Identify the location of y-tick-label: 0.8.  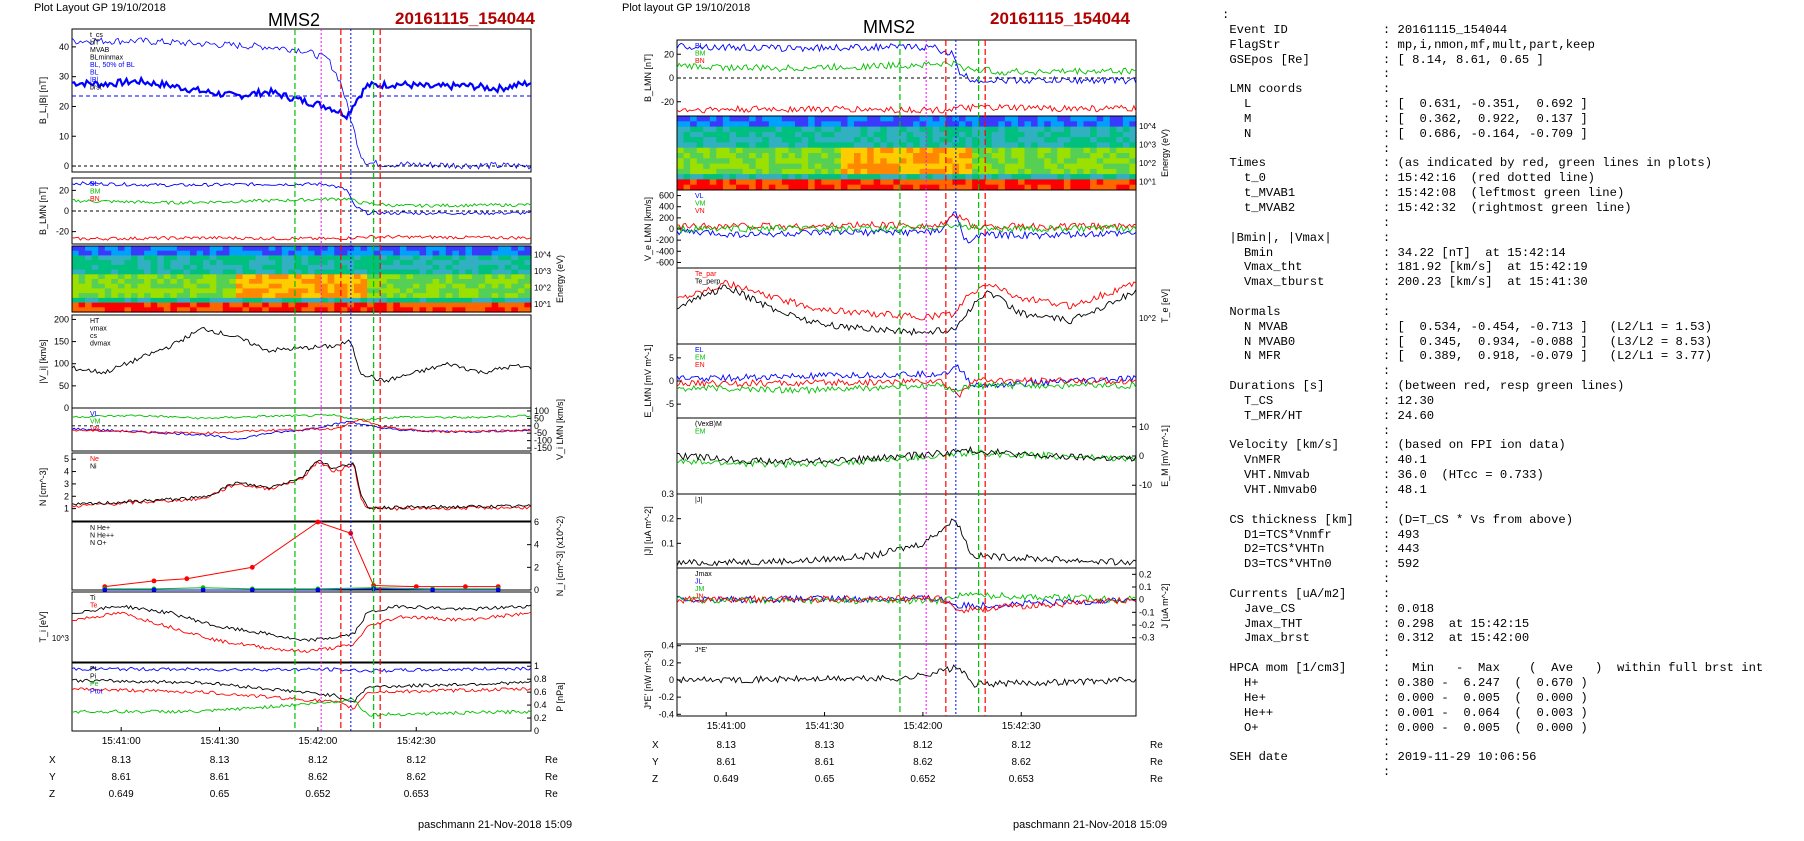
(540, 679).